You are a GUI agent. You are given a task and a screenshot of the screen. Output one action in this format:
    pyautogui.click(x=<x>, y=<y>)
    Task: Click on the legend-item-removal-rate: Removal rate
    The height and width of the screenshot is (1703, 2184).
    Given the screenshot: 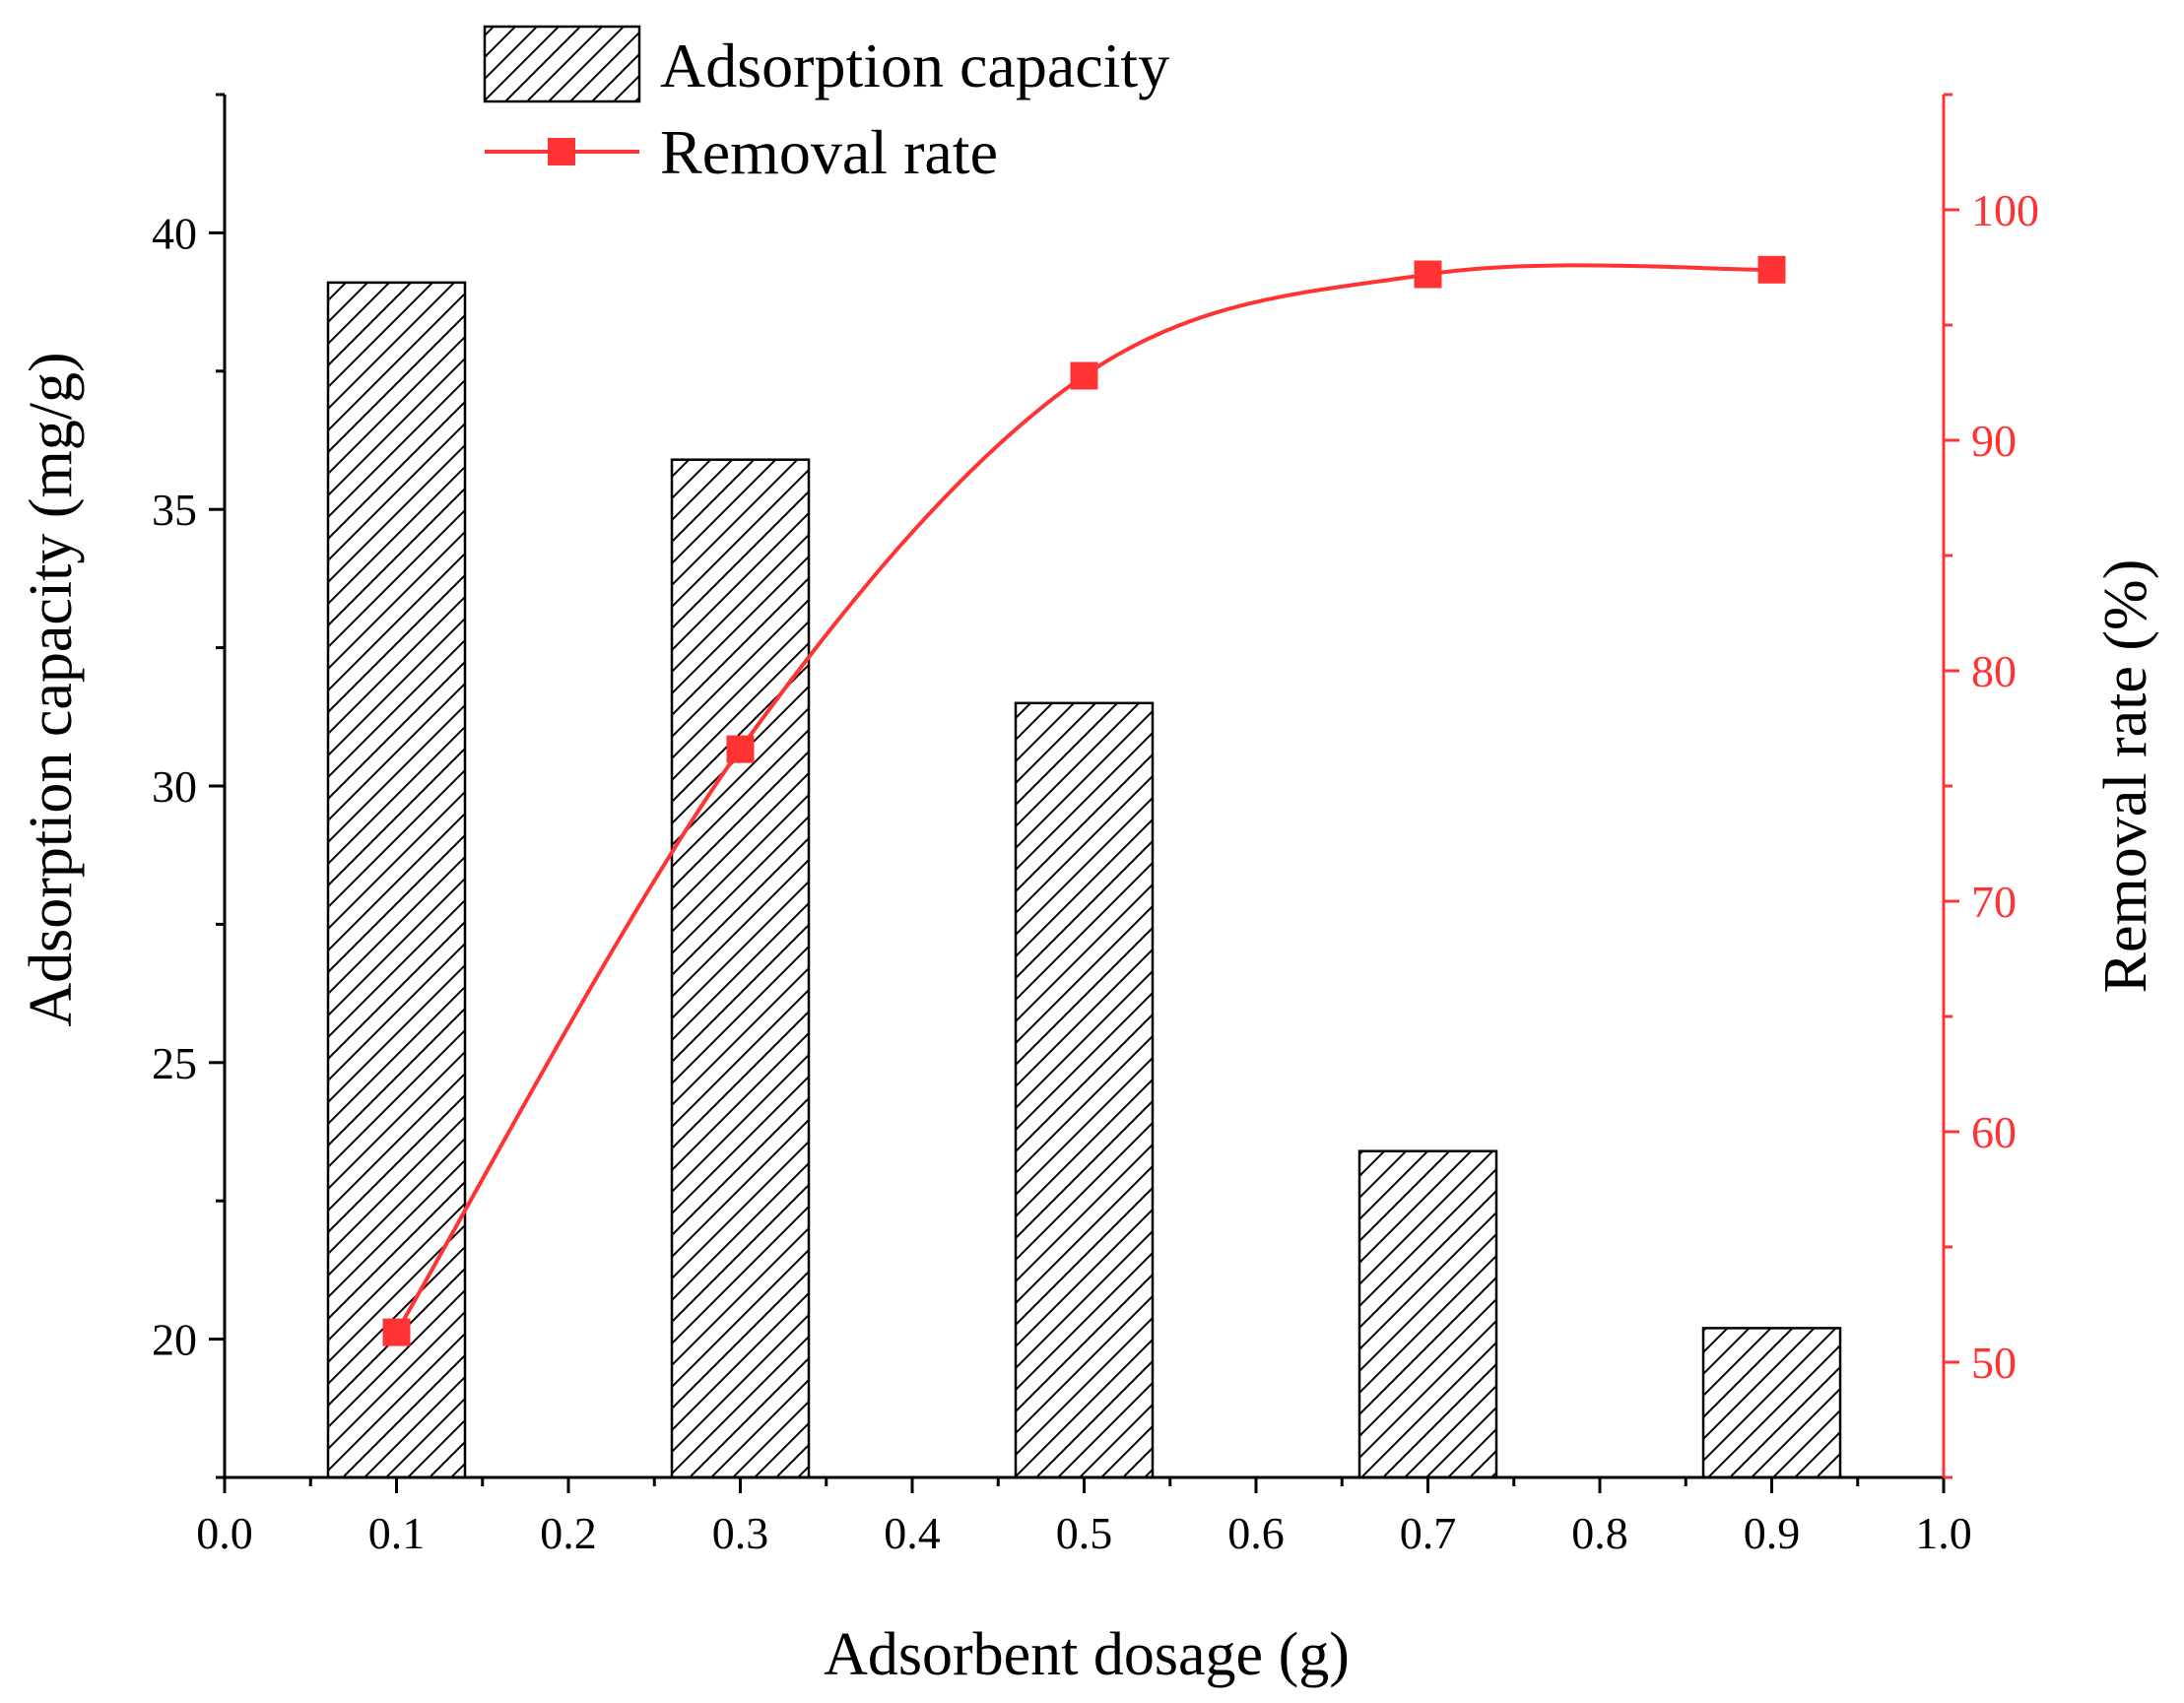 What is the action you would take?
    pyautogui.click(x=741, y=152)
    